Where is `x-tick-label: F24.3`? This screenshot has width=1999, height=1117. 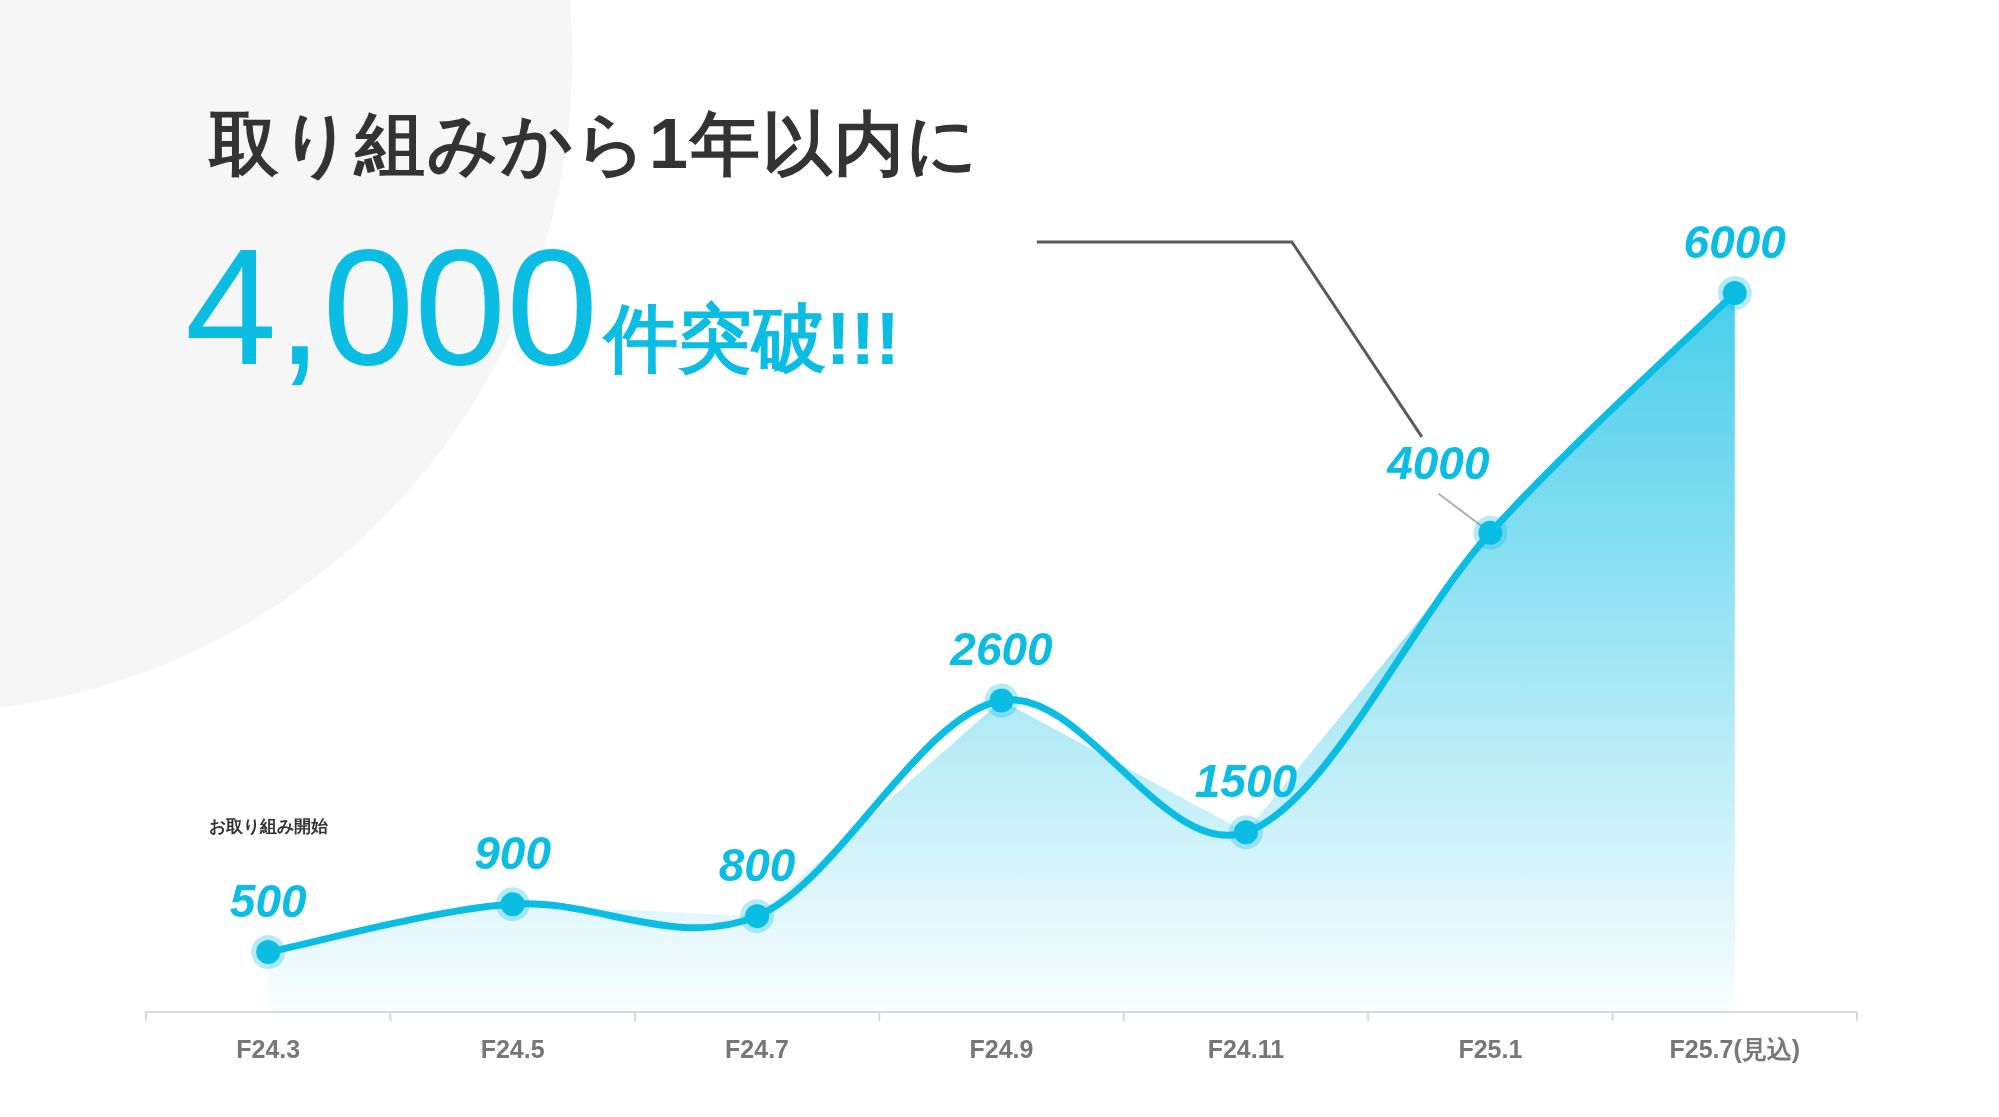
x-tick-label: F24.3 is located at coordinates (268, 1049).